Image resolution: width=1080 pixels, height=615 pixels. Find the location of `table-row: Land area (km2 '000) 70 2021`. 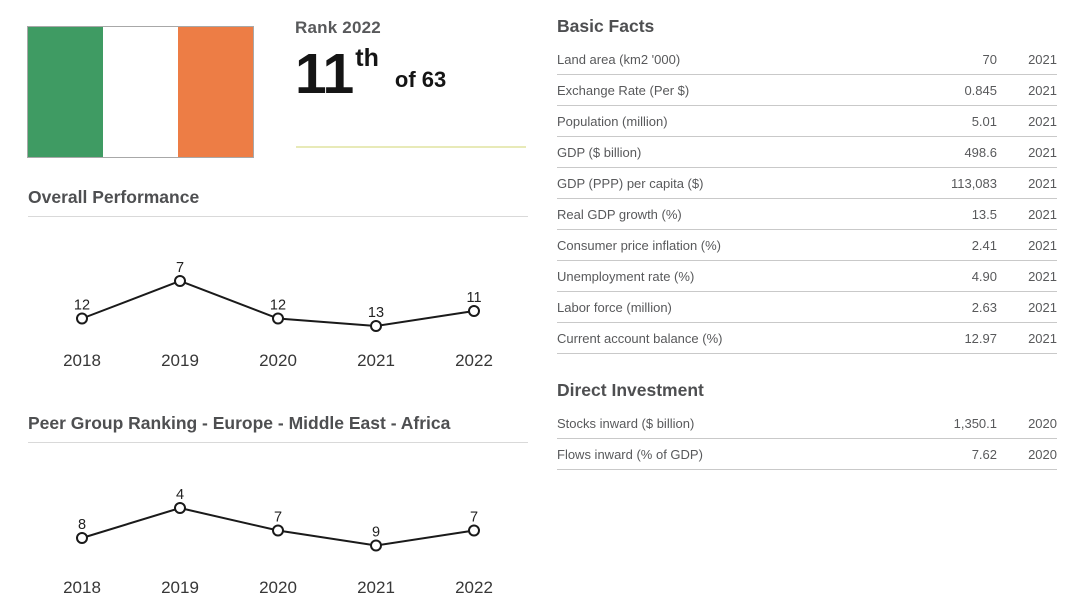

table-row: Land area (km2 '000) 70 2021 is located at coordinates (807, 59).